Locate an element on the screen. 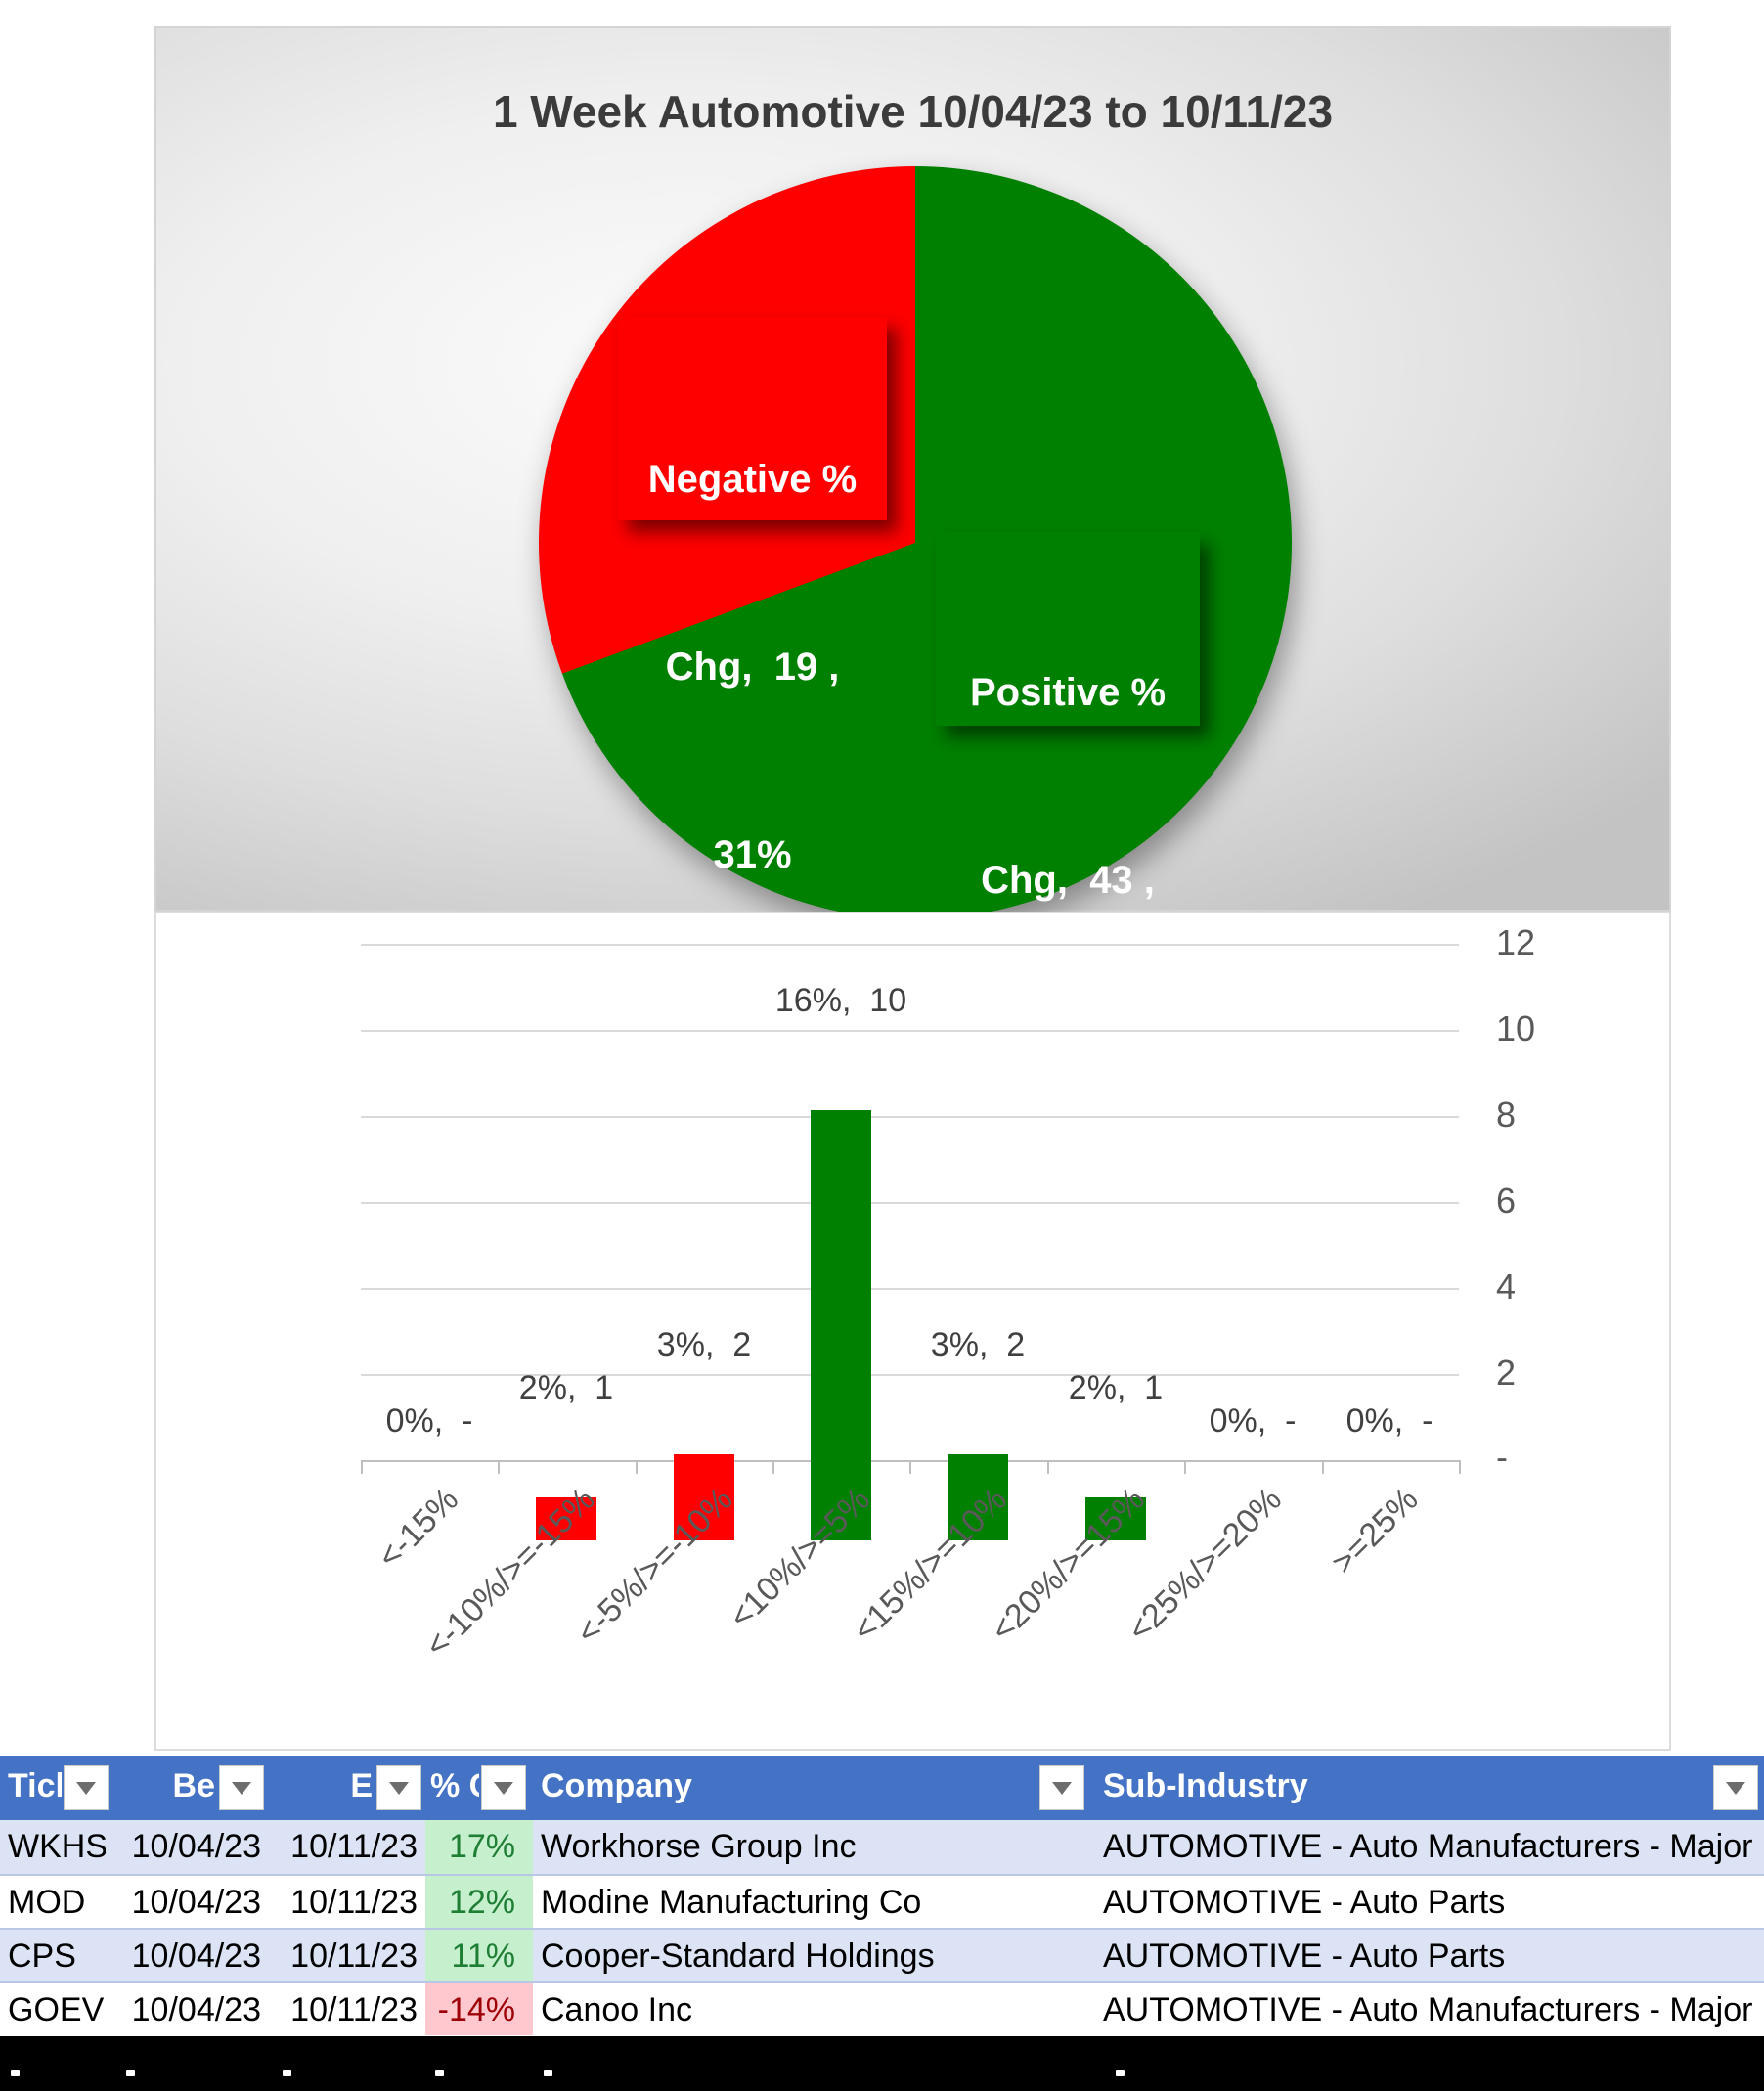 This screenshot has width=1764, height=2091. pie-label-negative: Negative % Chg, 19 , 31% is located at coordinates (752, 596).